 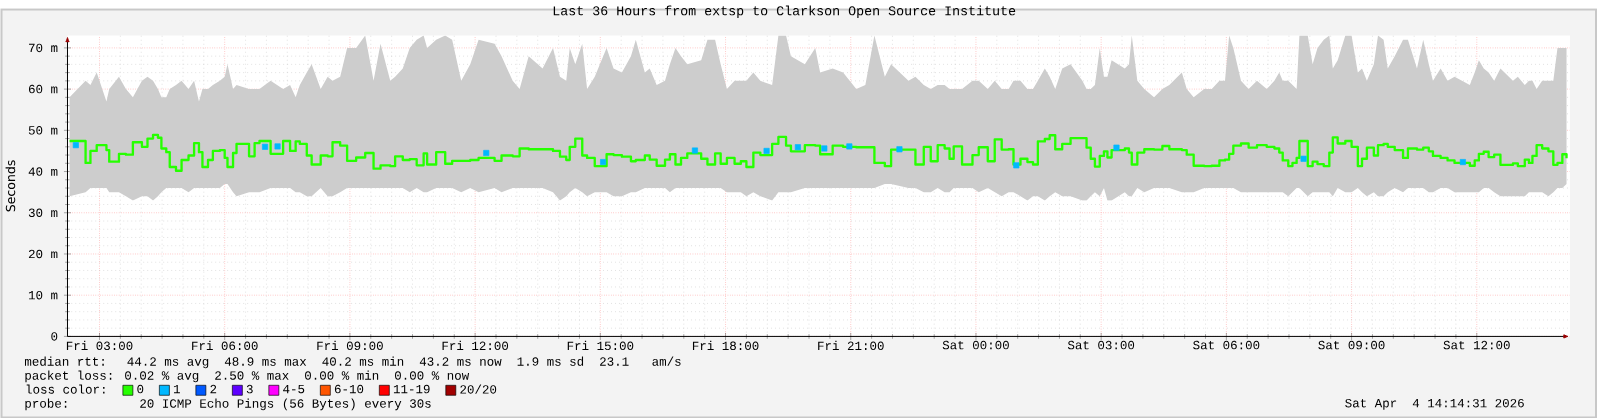 What do you see at coordinates (475, 345) in the screenshot?
I see `x-tick-label: Fri 12:00` at bounding box center [475, 345].